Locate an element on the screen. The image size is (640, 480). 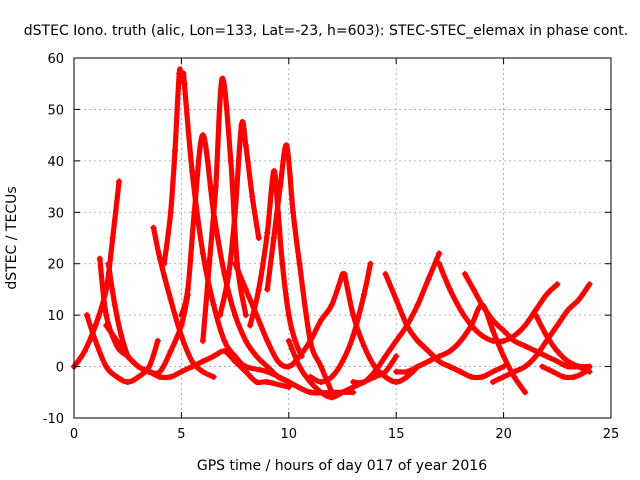
x-tick-label: 15 is located at coordinates (396, 434).